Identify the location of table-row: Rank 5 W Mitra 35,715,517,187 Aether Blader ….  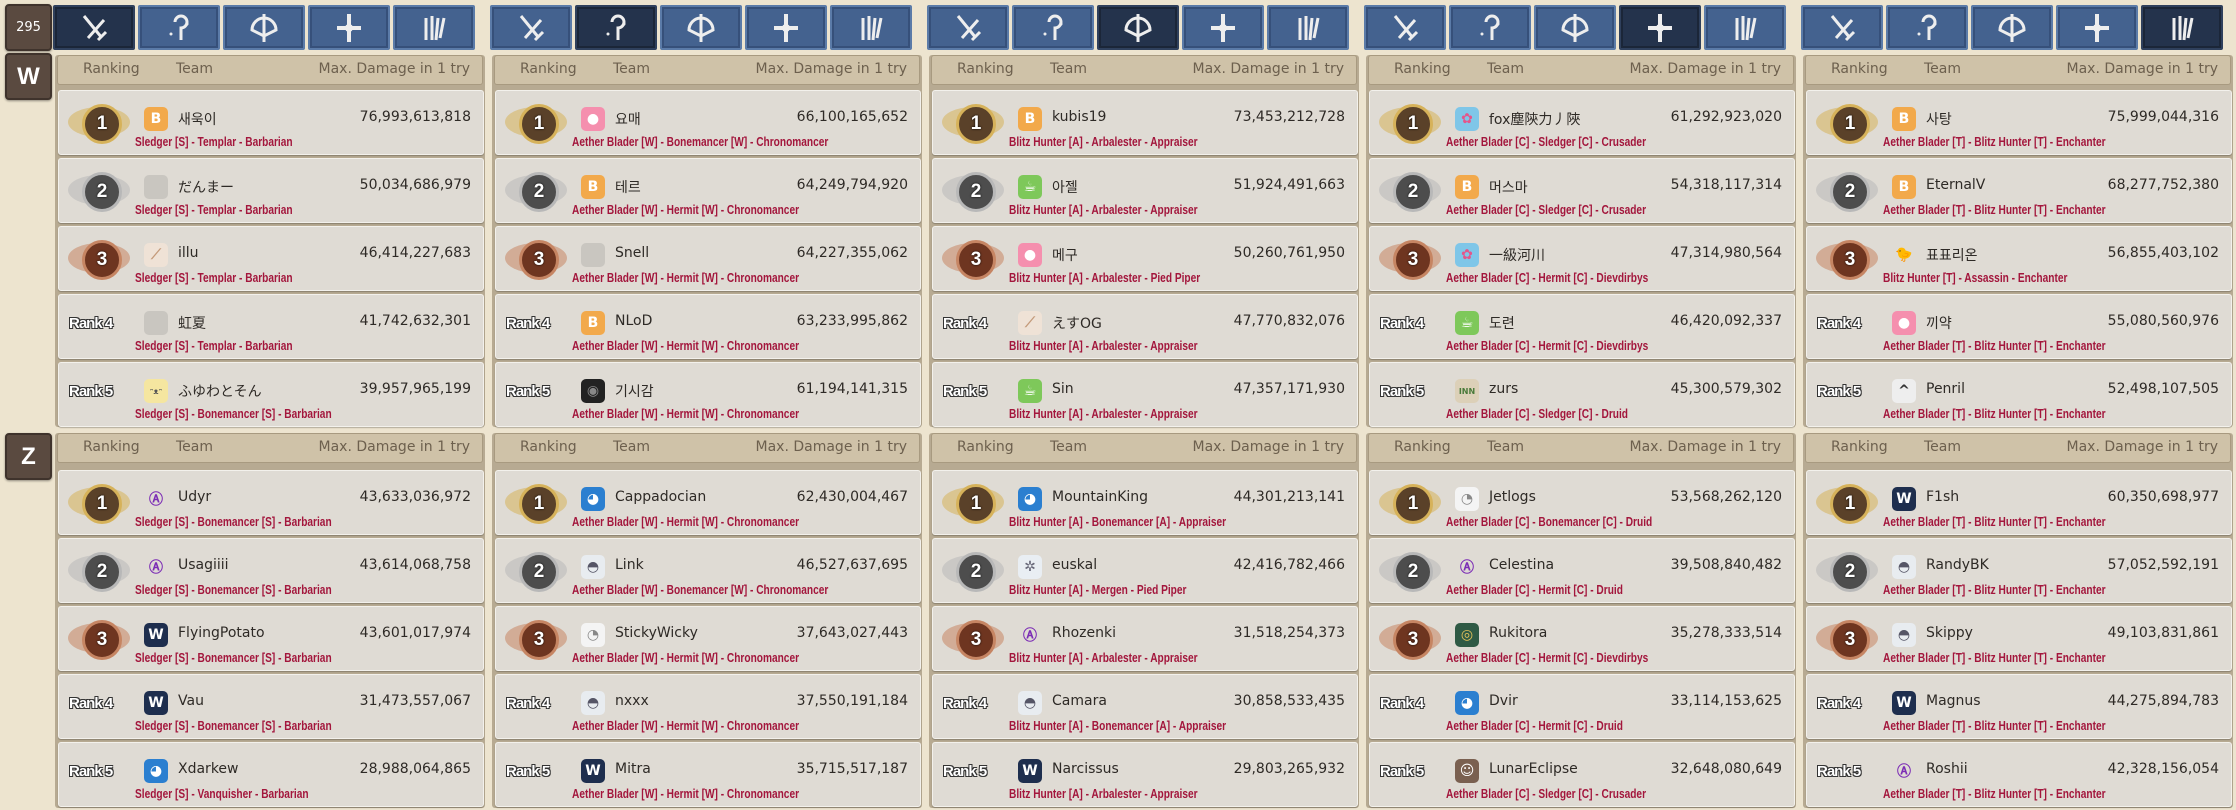
(708, 774).